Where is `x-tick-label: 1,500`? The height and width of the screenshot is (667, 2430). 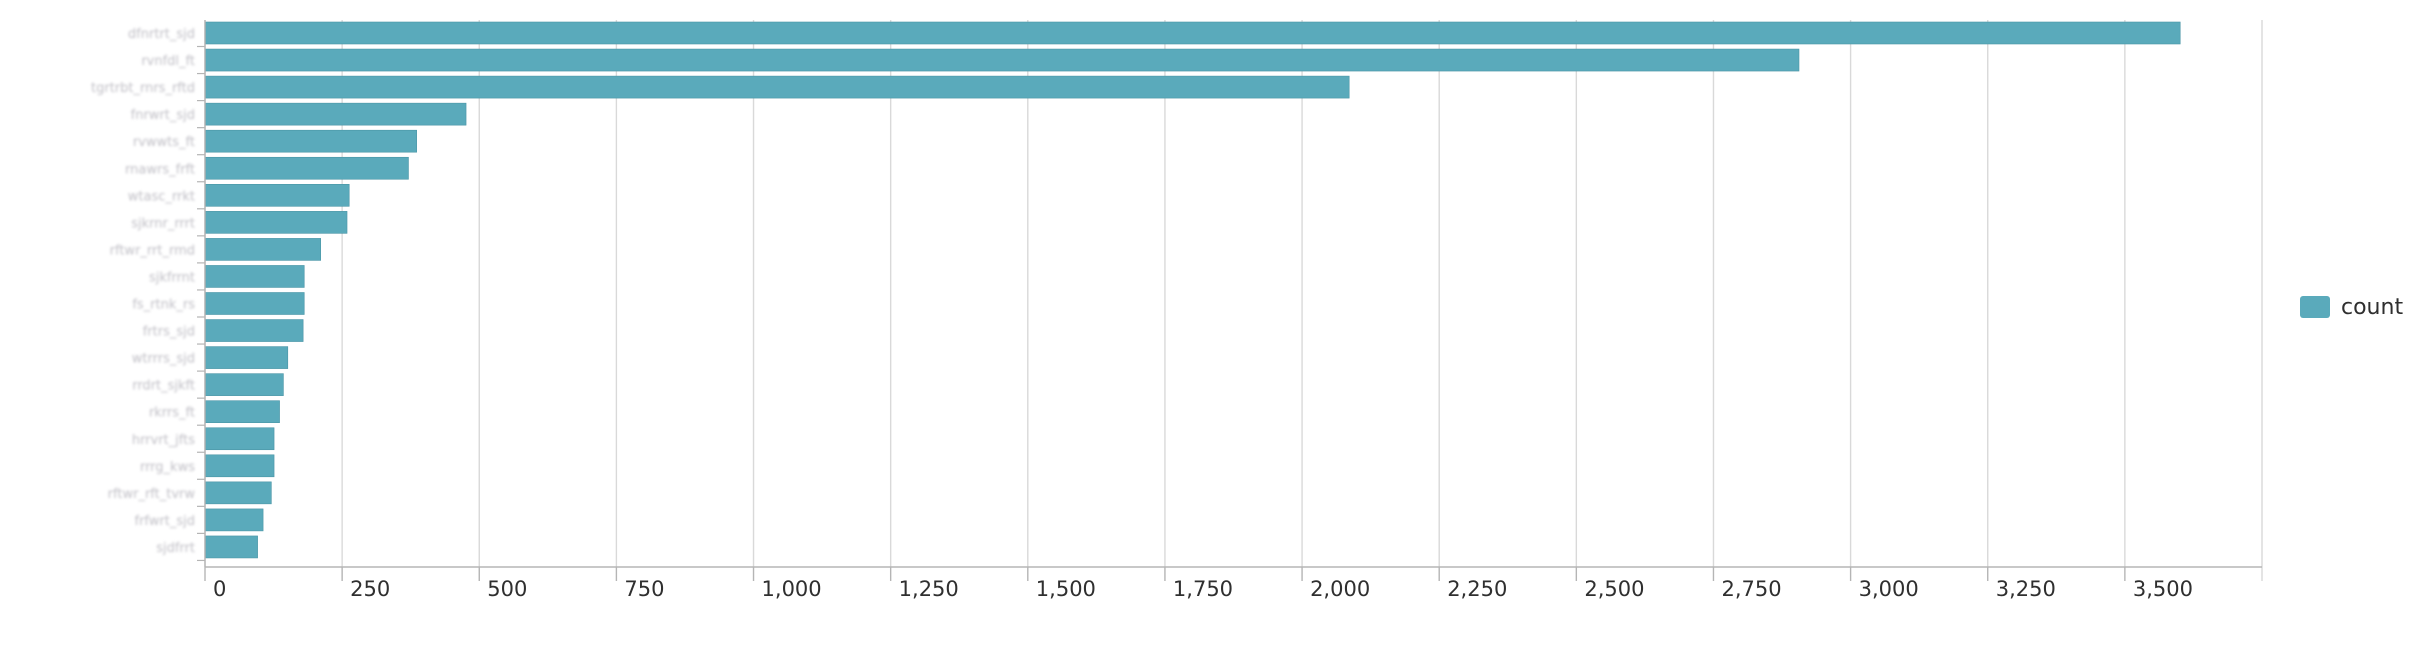 x-tick-label: 1,500 is located at coordinates (1066, 589).